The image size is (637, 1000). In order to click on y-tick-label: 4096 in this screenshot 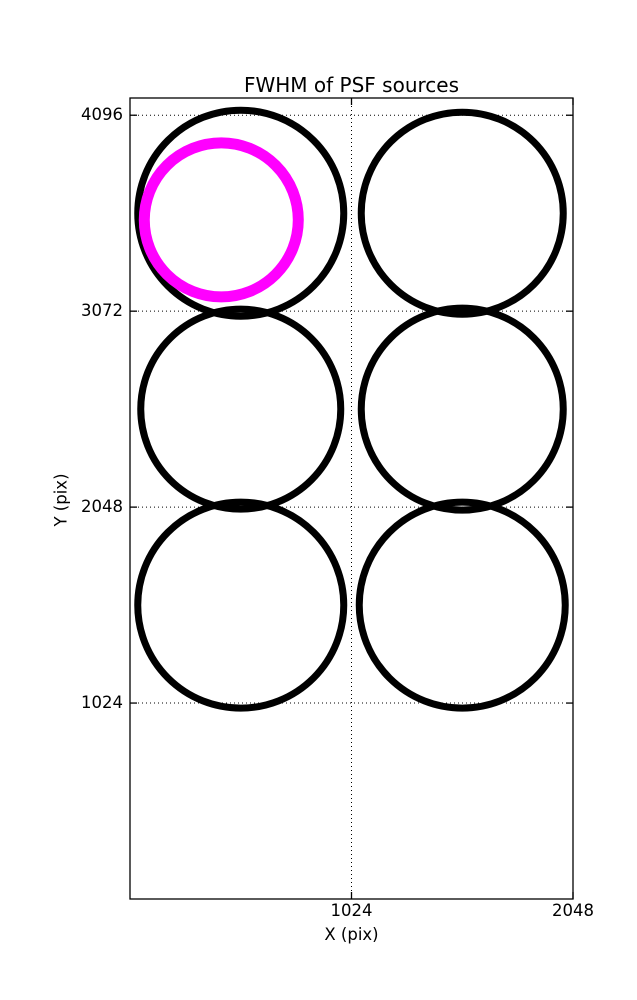, I will do `click(102, 115)`.